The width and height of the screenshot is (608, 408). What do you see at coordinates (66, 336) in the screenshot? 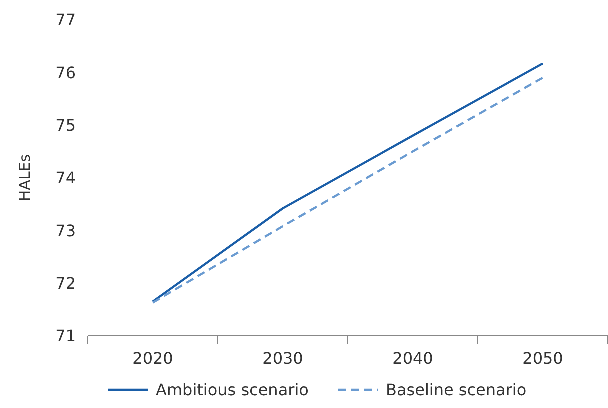
I see `y-tick-label: 71` at bounding box center [66, 336].